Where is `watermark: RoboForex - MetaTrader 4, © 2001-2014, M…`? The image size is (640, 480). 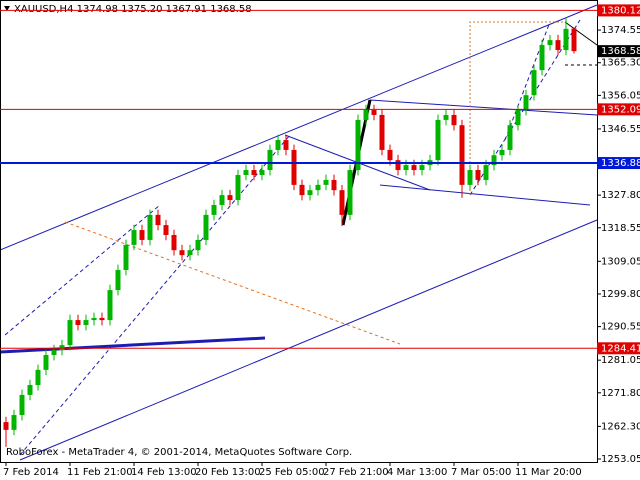
watermark: RoboForex - MetaTrader 4, © 2001-2014, M… is located at coordinates (179, 452).